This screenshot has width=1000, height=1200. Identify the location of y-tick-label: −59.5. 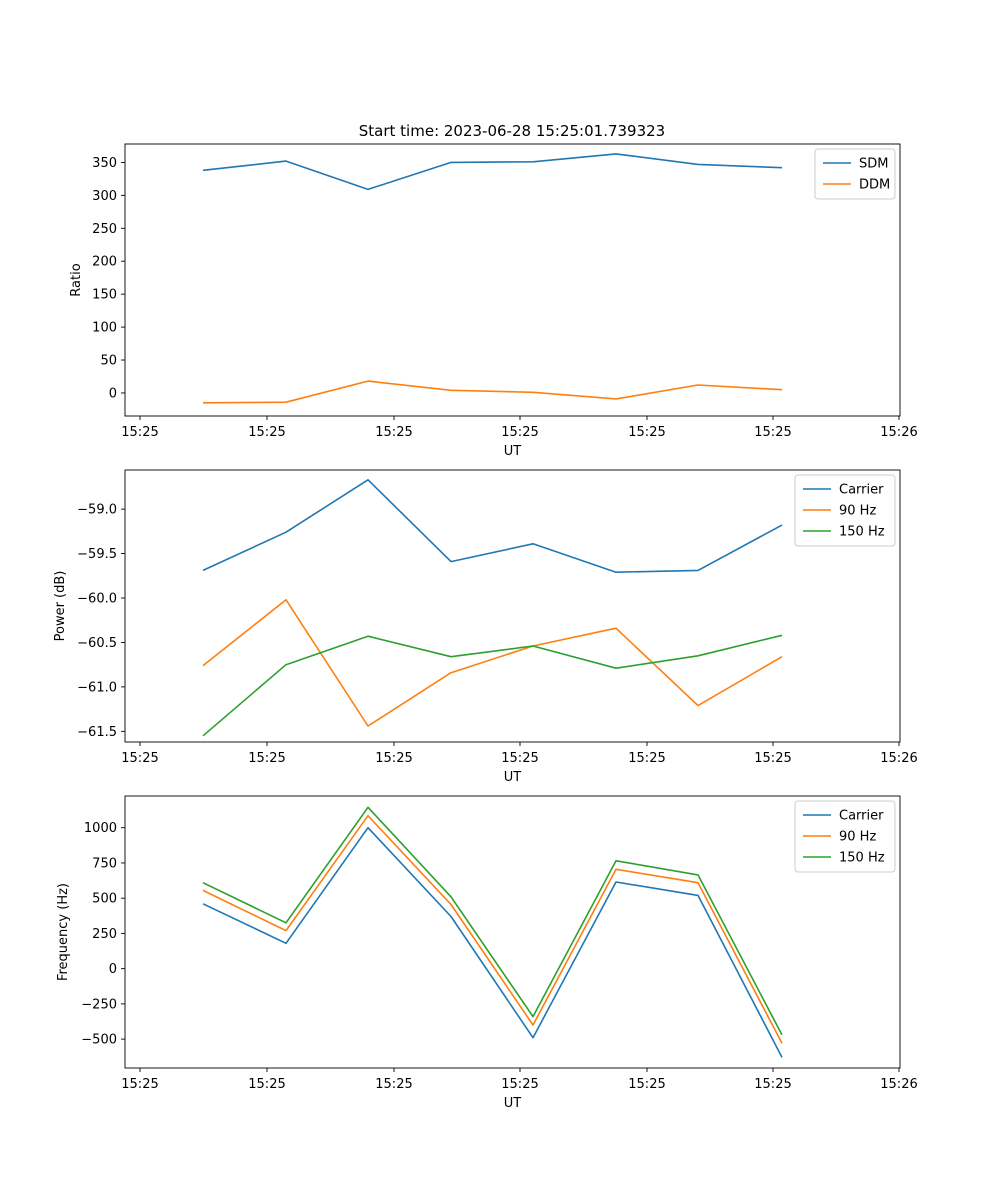
(97, 554).